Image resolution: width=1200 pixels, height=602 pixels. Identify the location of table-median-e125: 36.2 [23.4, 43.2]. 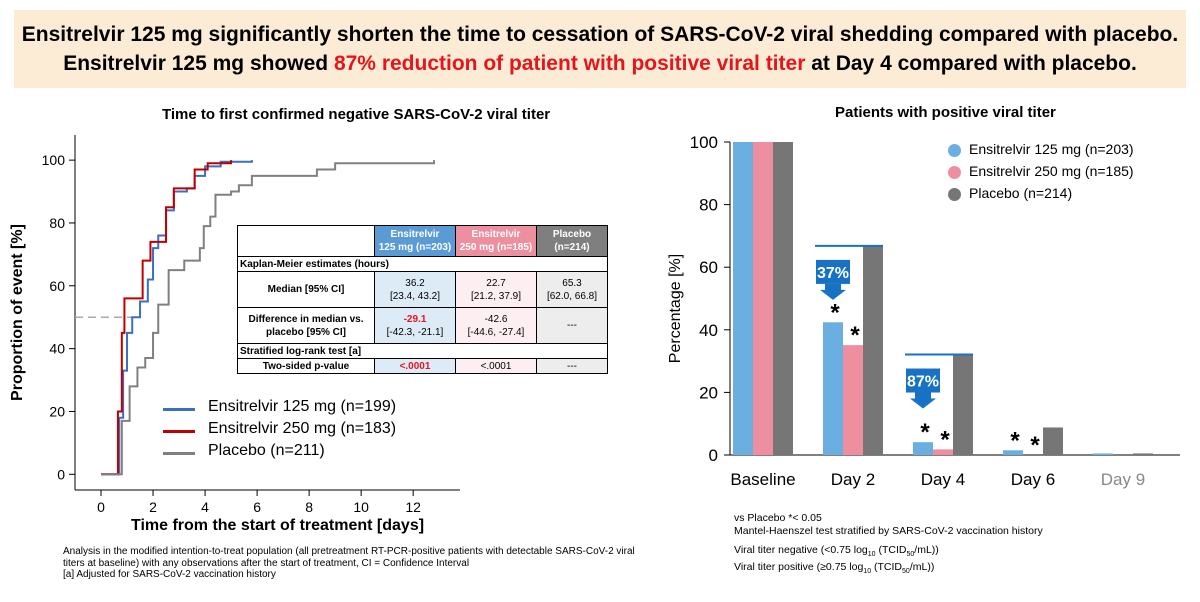
(415, 289).